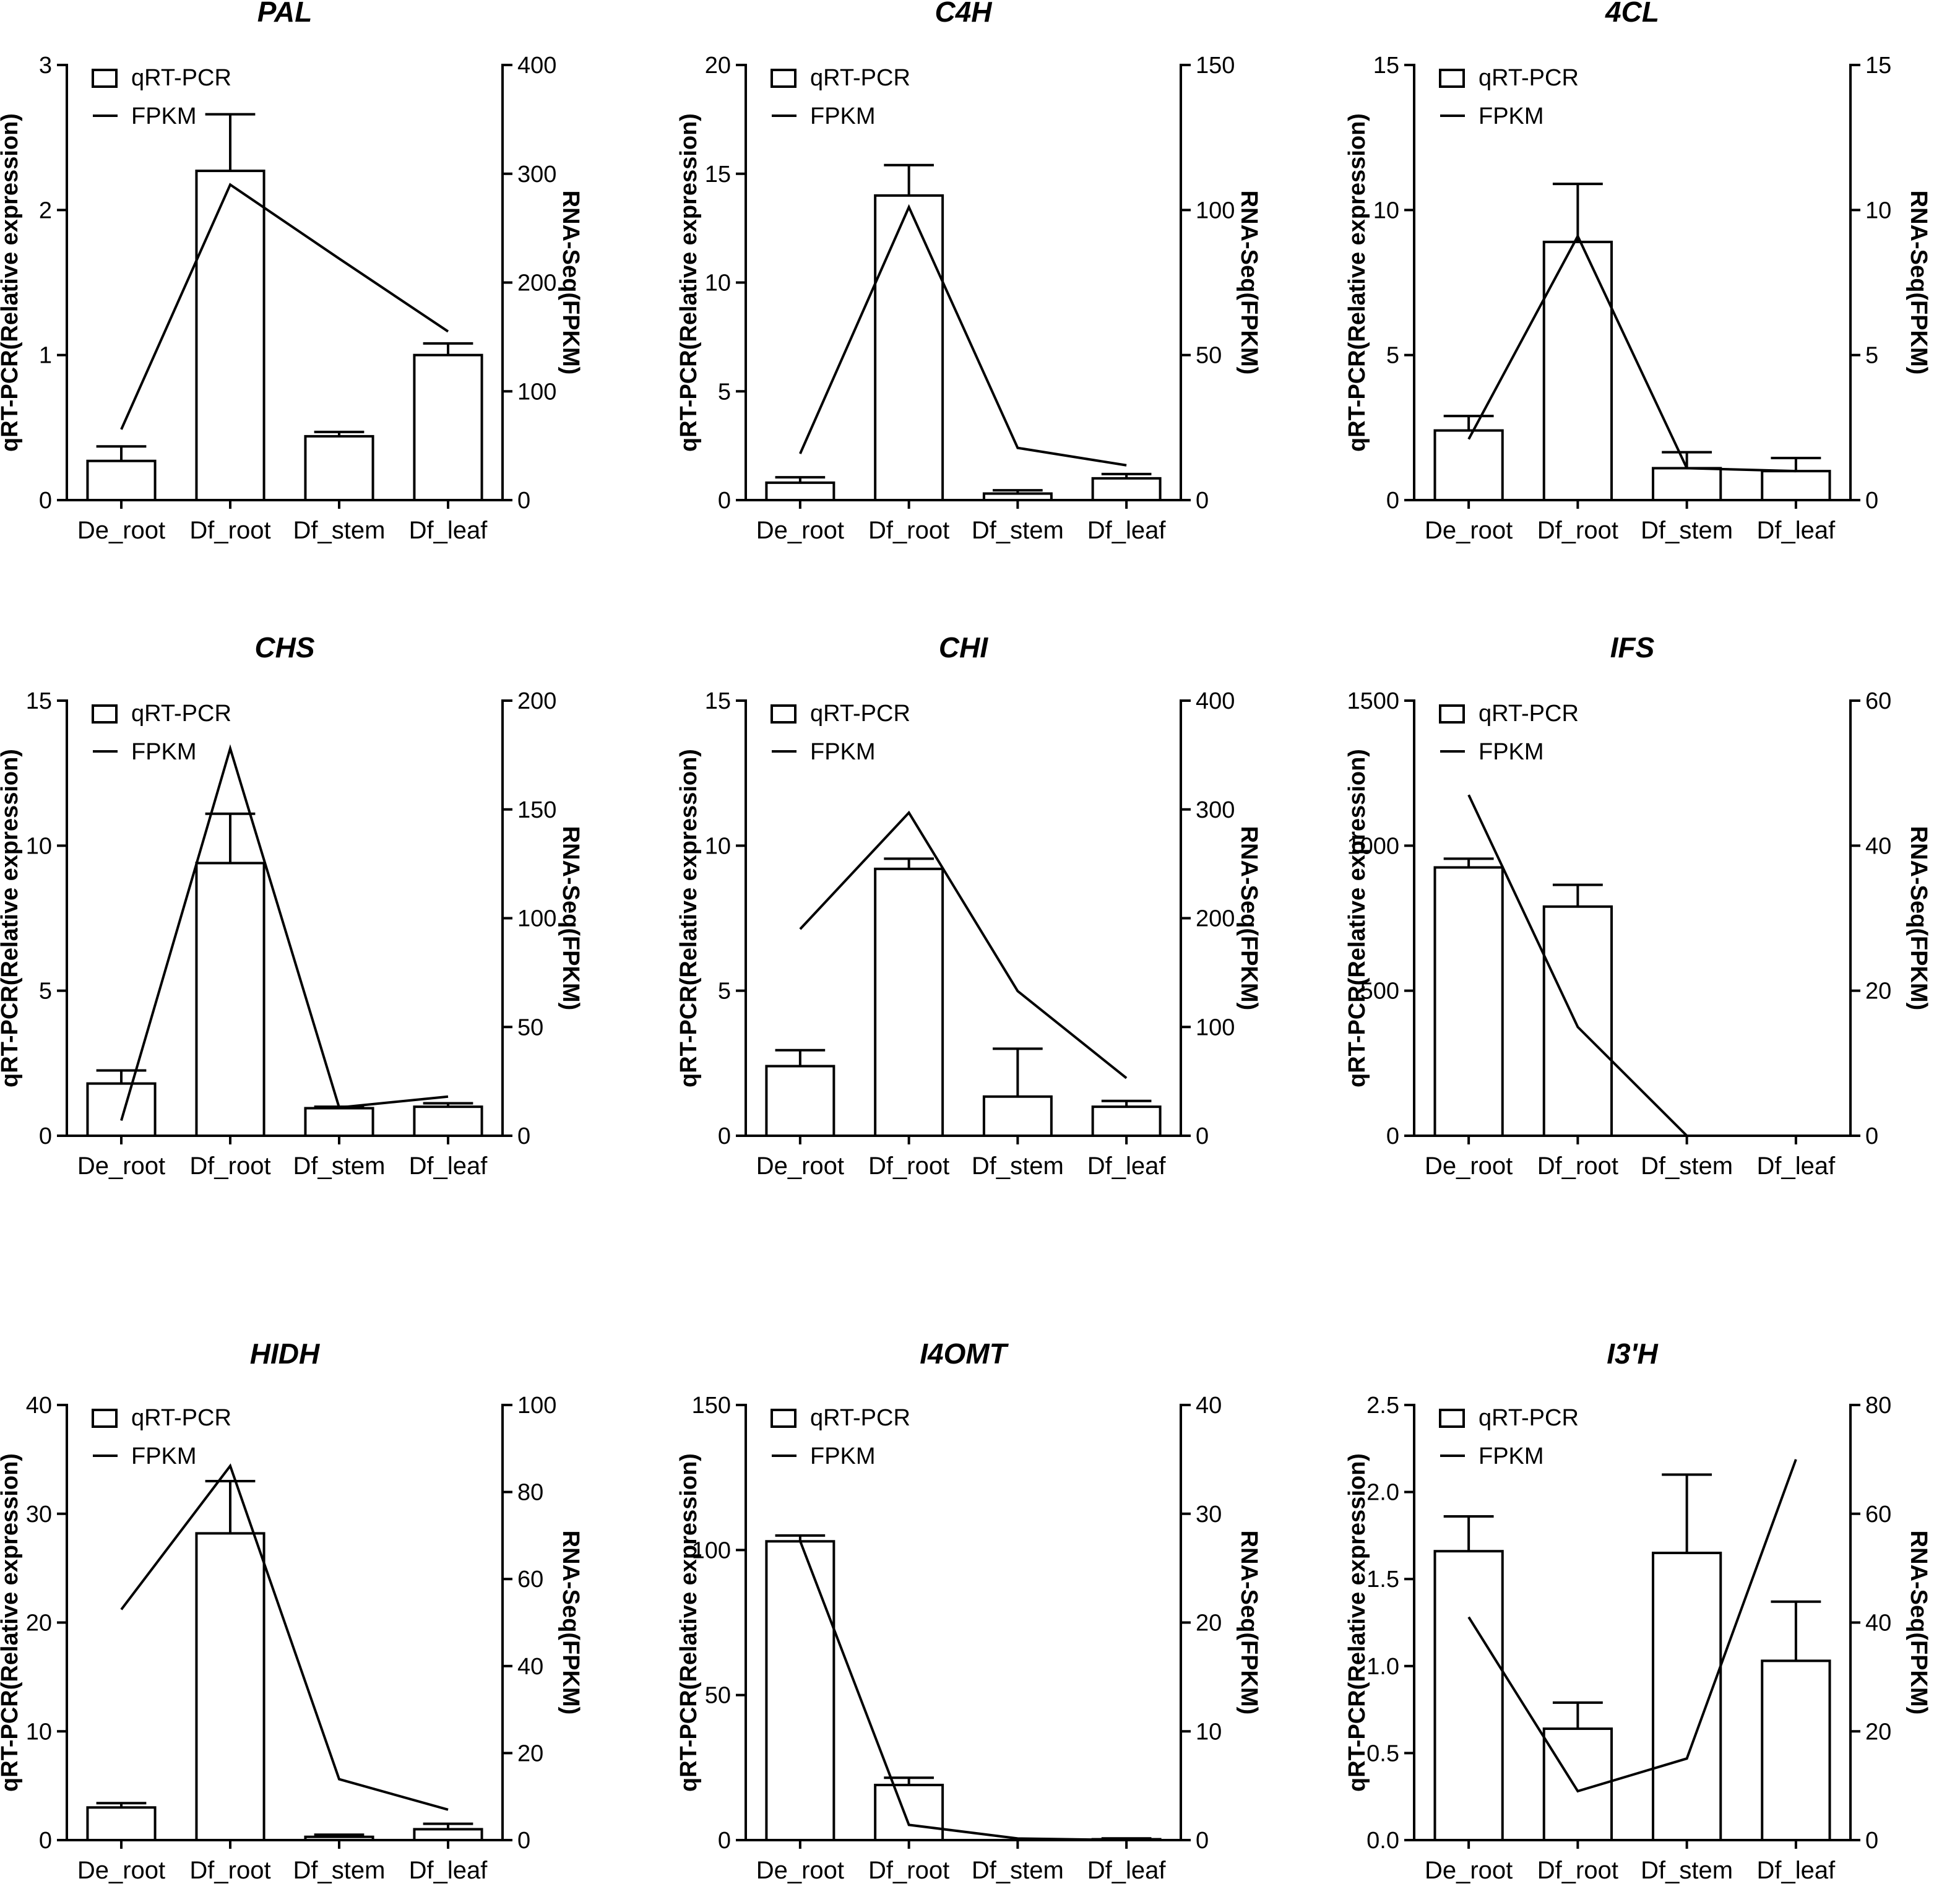  Describe the element at coordinates (45, 66) in the screenshot. I see `left-tick-label: 3` at that location.